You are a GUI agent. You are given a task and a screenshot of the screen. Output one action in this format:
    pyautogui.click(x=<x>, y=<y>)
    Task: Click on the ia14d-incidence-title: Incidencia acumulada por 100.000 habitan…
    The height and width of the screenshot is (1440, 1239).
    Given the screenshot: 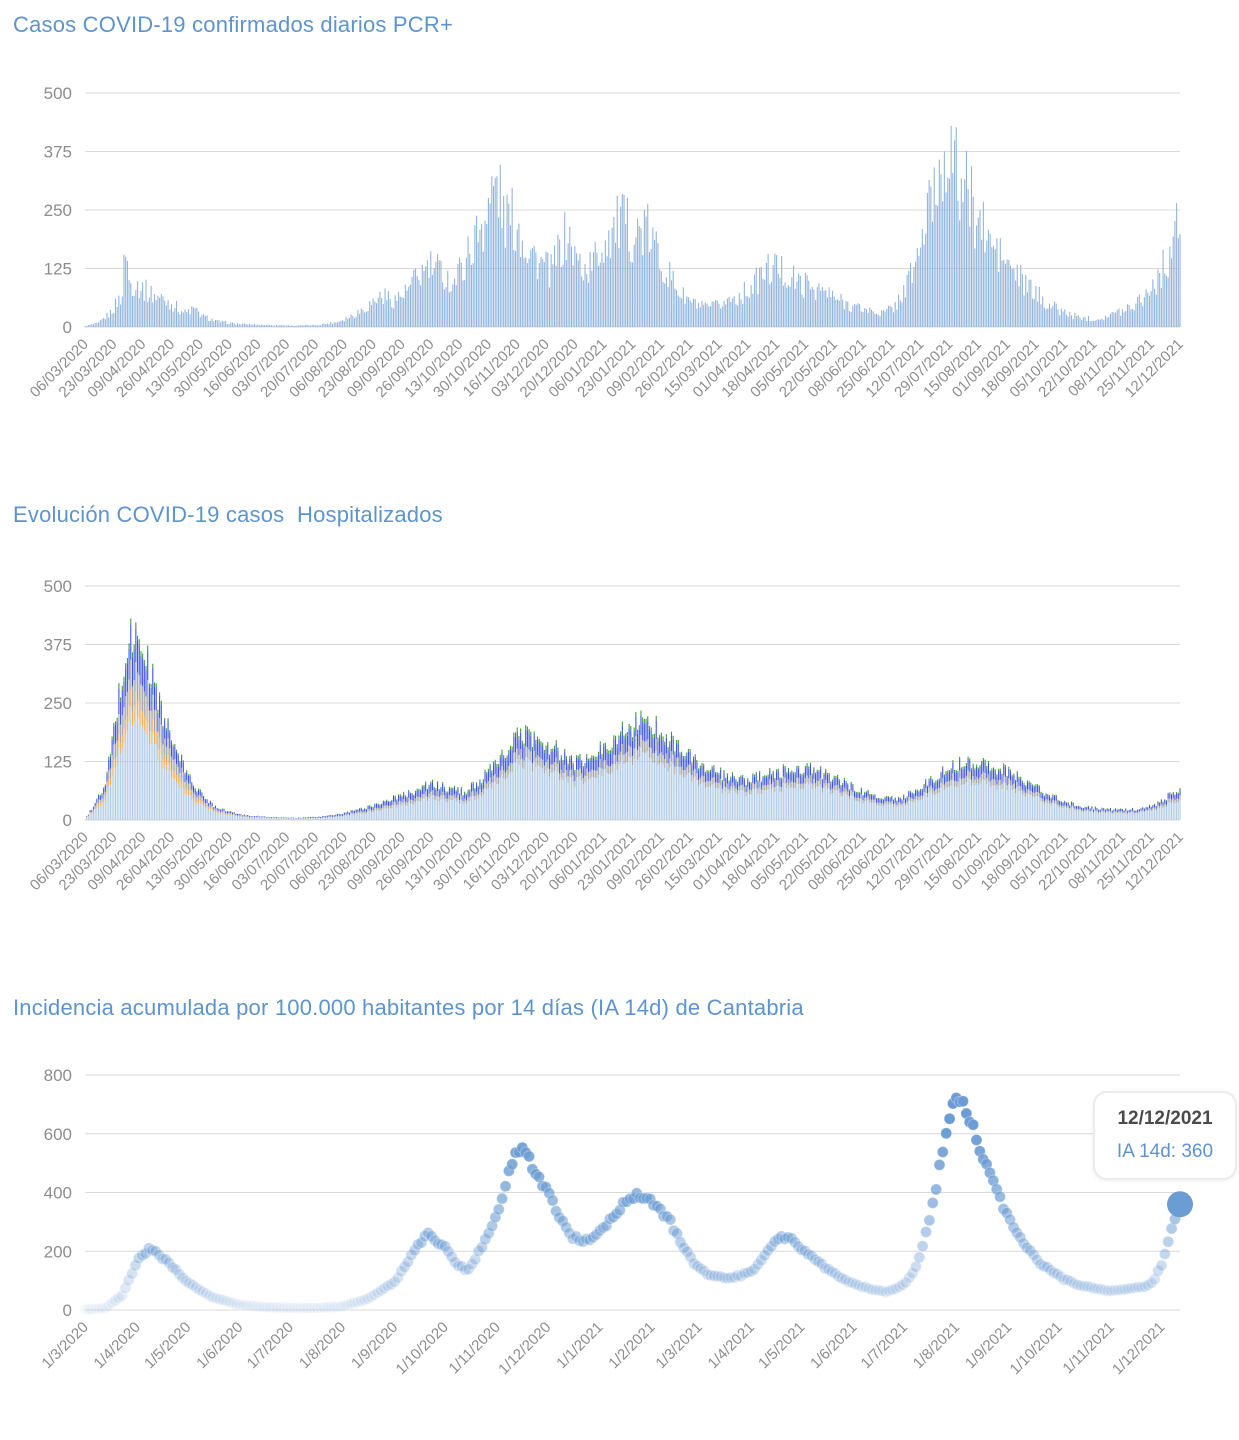 What is the action you would take?
    pyautogui.click(x=408, y=1007)
    